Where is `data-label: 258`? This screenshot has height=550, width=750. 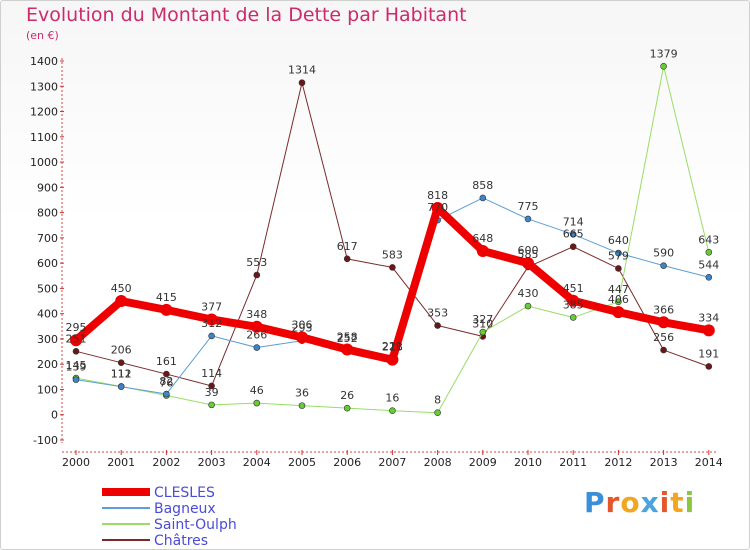 data-label: 258 is located at coordinates (347, 337).